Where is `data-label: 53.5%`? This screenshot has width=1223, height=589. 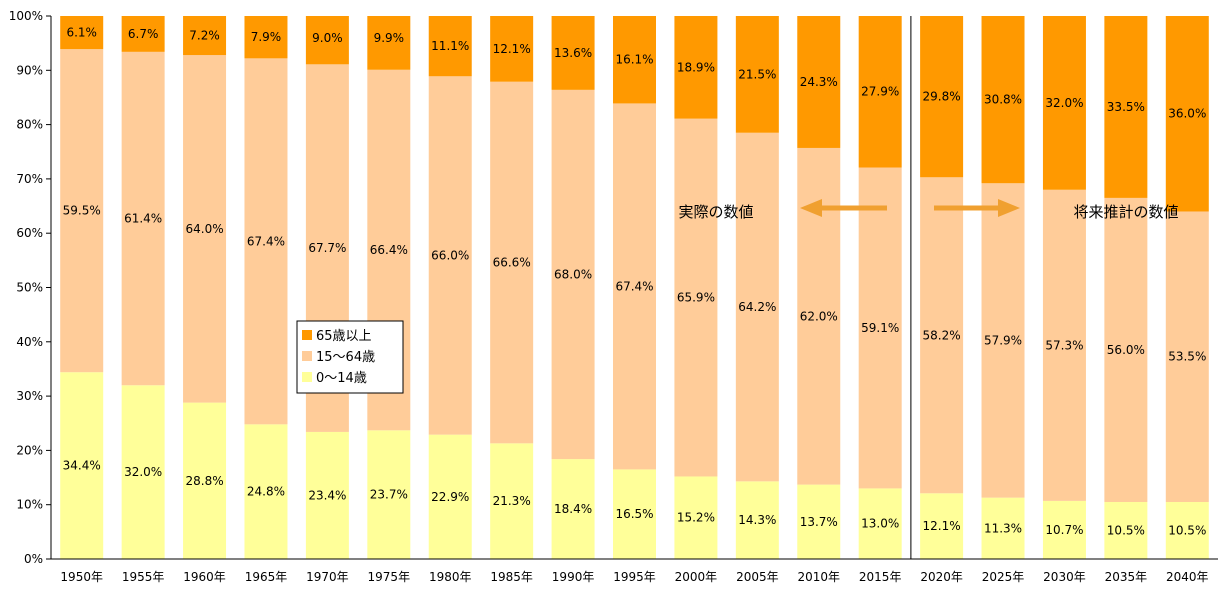 data-label: 53.5% is located at coordinates (1187, 357).